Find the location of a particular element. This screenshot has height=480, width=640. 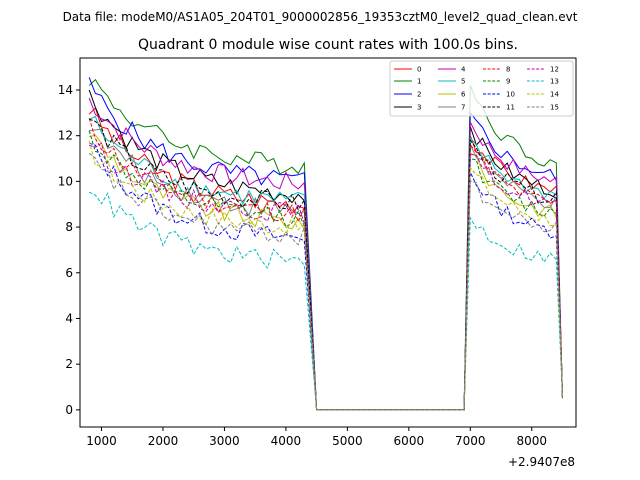

legend-frame is located at coordinates (481, 88).